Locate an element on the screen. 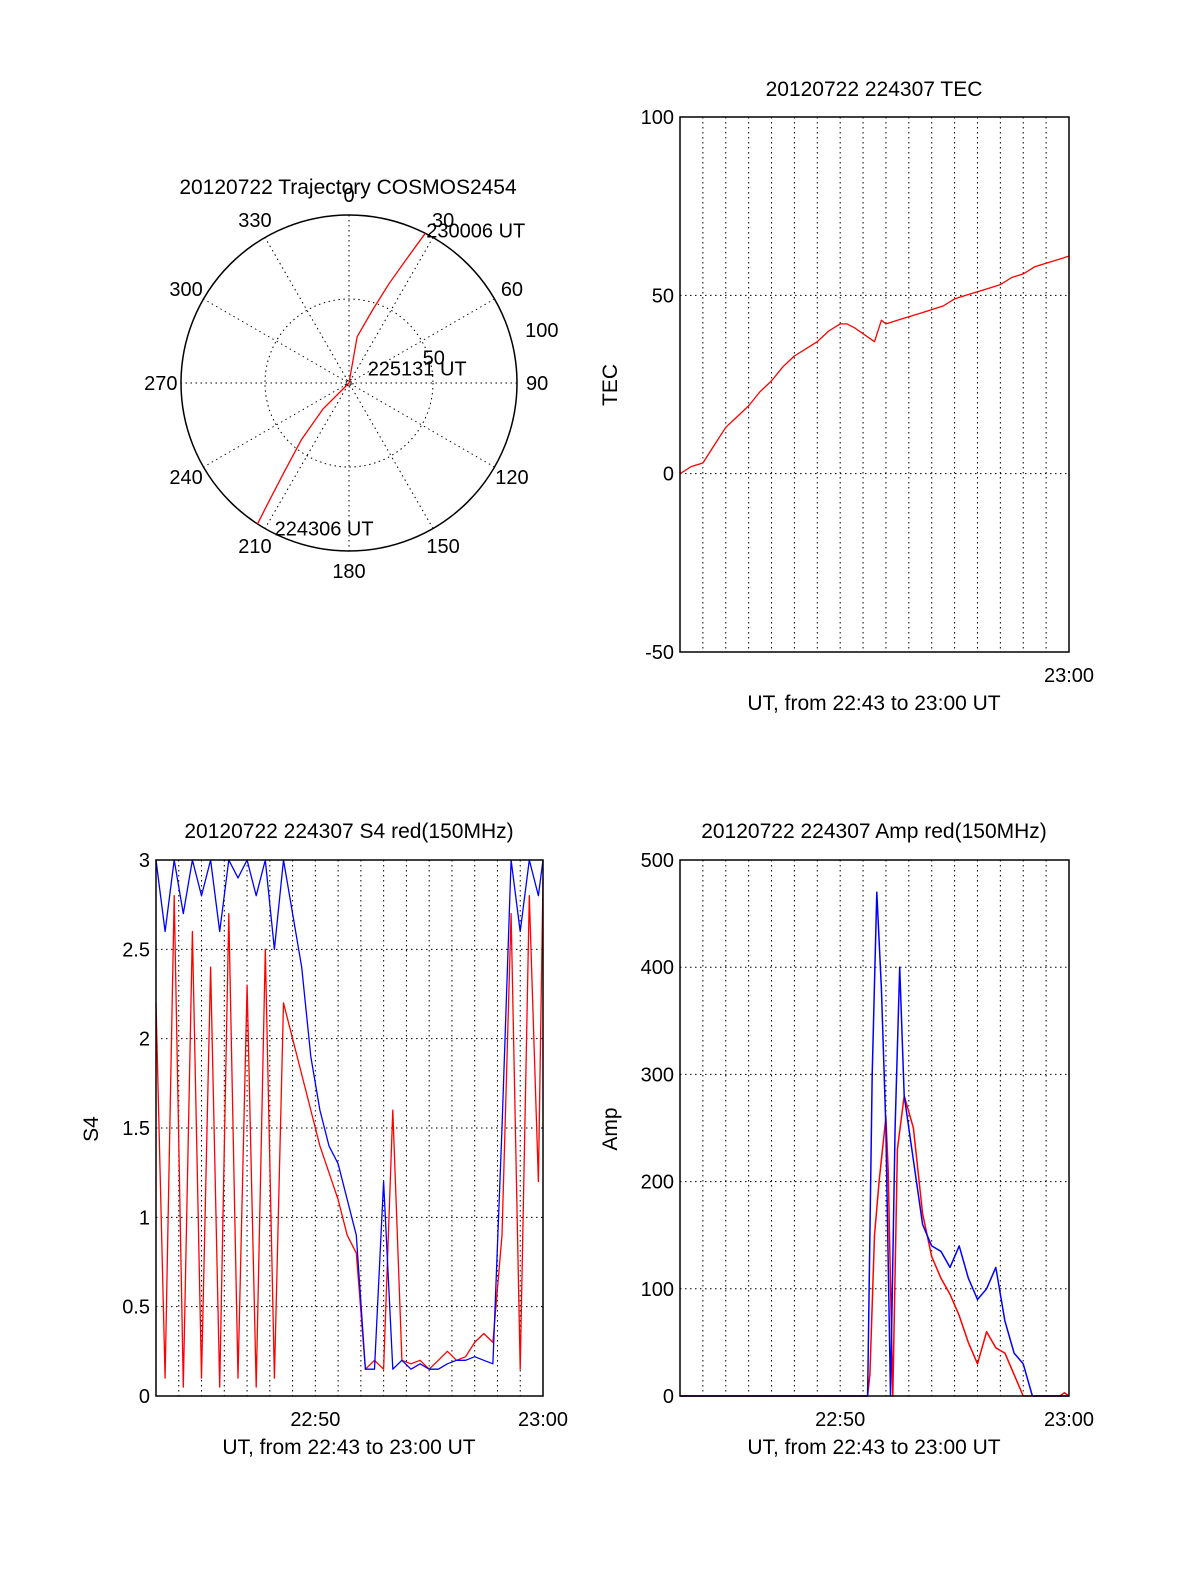  s4-x-axis-label: UT, from 22:43 to 23:00 UT is located at coordinates (348, 1447).